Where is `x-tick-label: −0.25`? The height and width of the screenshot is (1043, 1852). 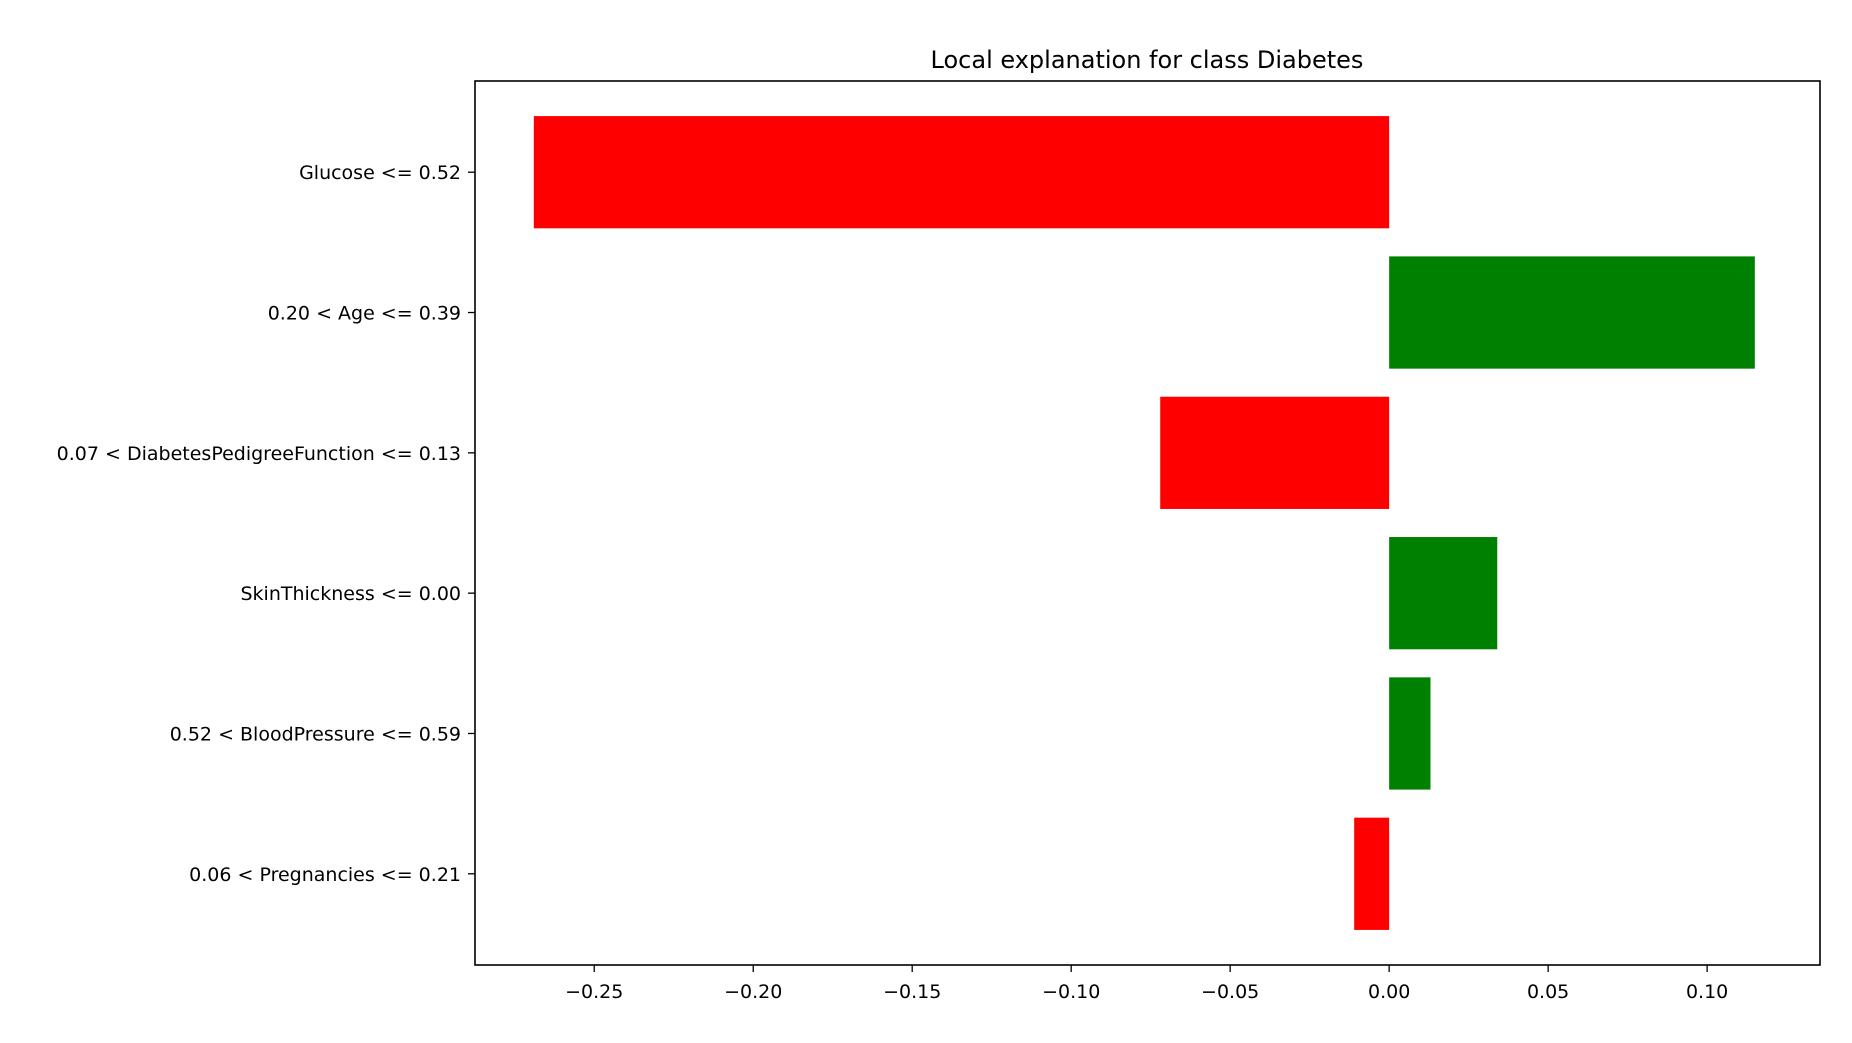 x-tick-label: −0.25 is located at coordinates (594, 992).